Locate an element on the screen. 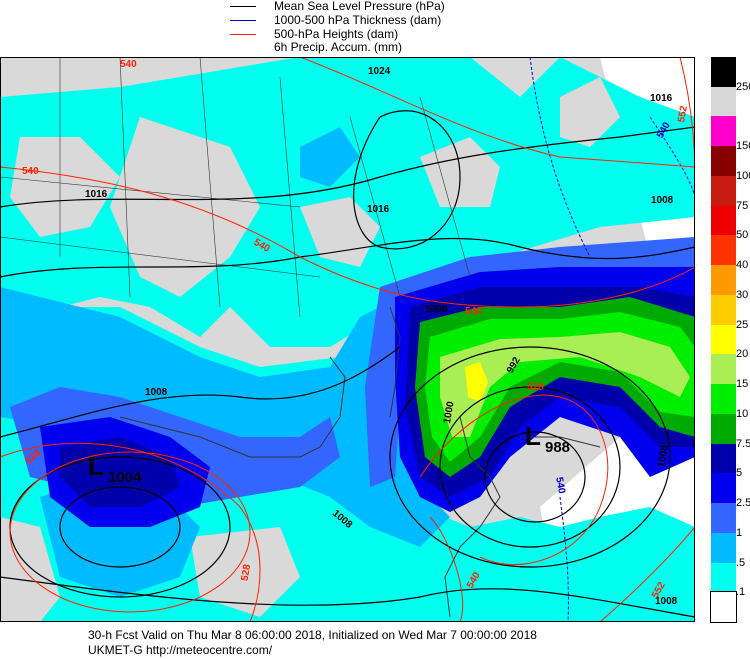  colorbar-label: .1 is located at coordinates (741, 592).